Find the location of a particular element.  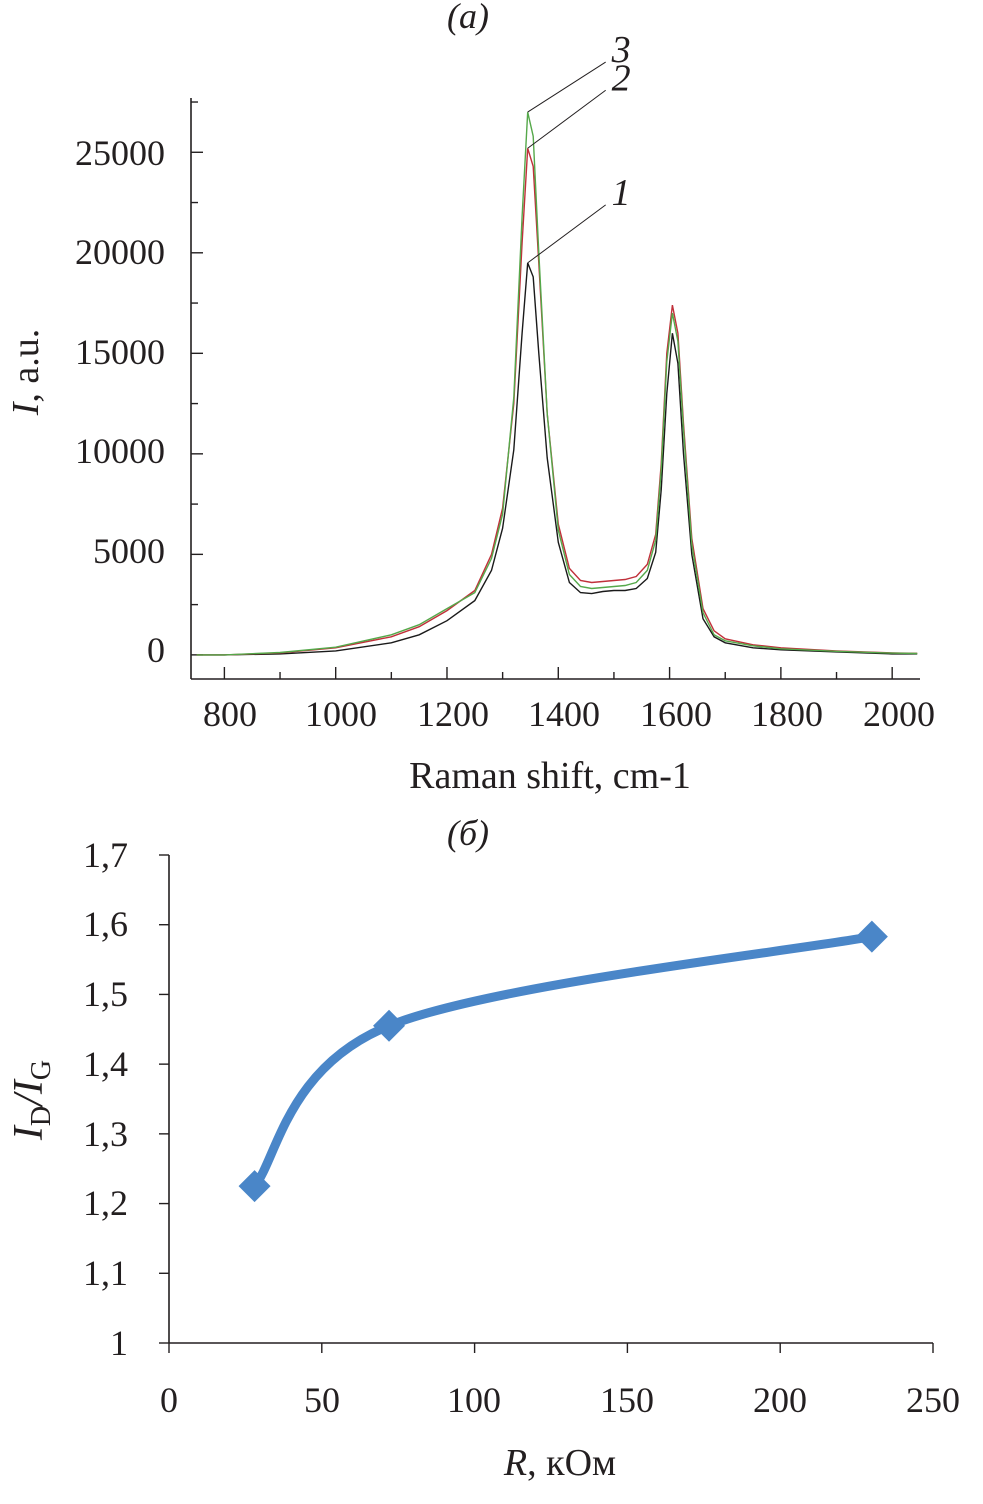

x-tick-label: 1800 is located at coordinates (787, 714).